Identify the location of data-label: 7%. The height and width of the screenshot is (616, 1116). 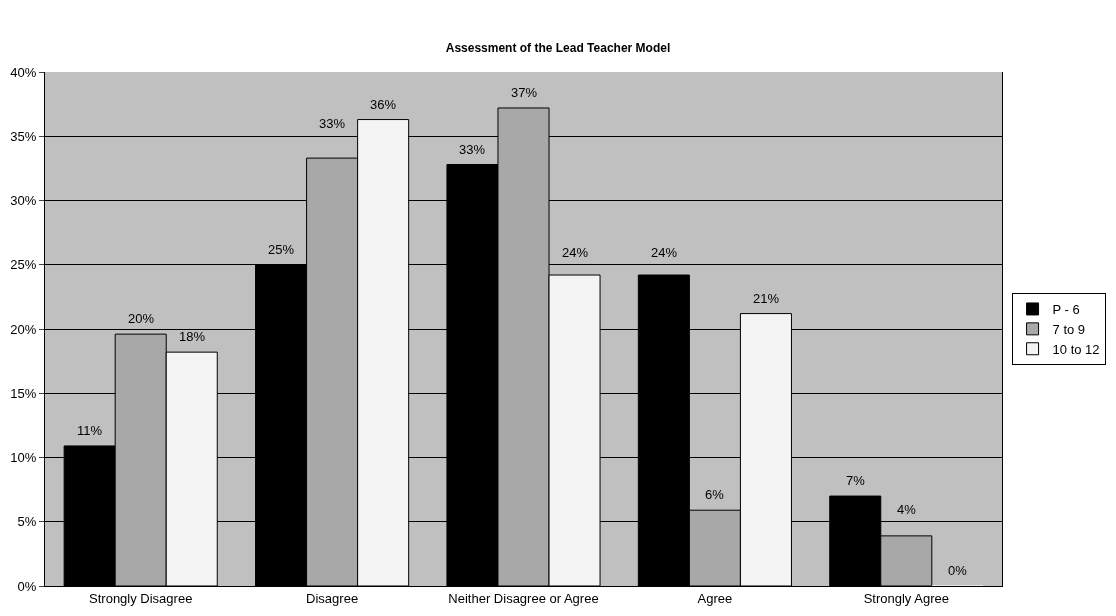
(856, 480).